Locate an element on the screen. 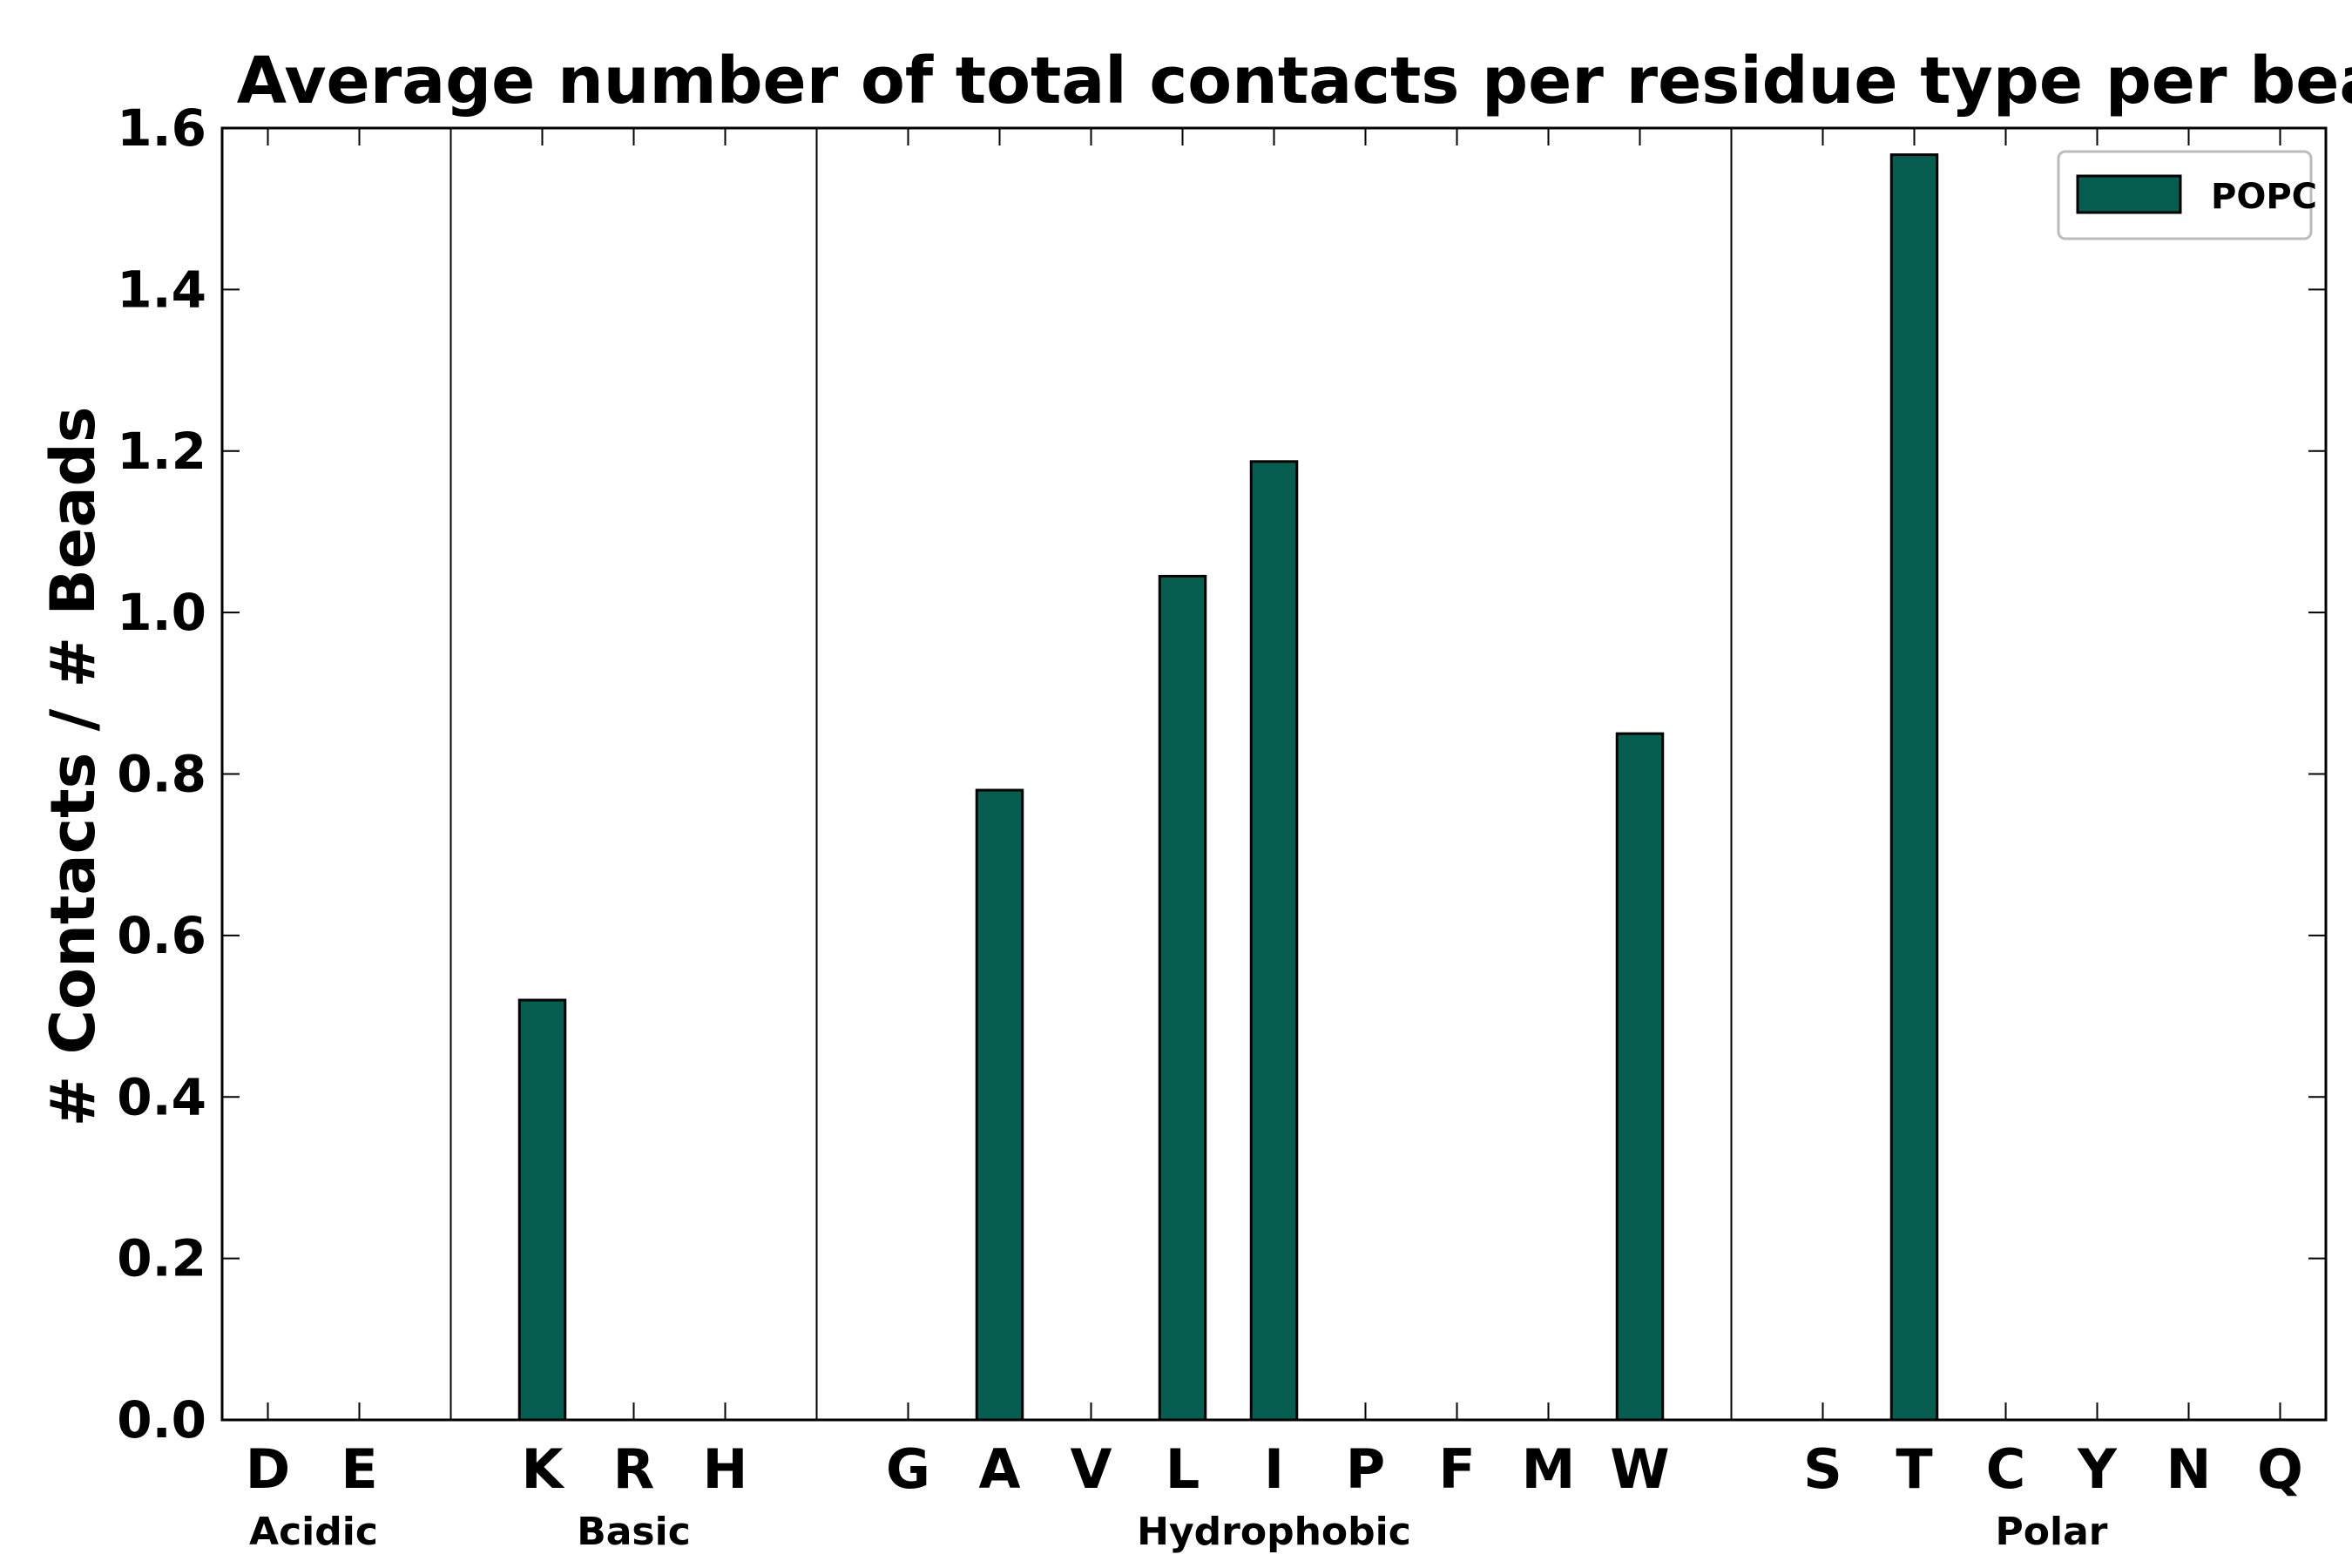 This screenshot has height=1568, width=2352. x-tick-label: F is located at coordinates (1457, 1469).